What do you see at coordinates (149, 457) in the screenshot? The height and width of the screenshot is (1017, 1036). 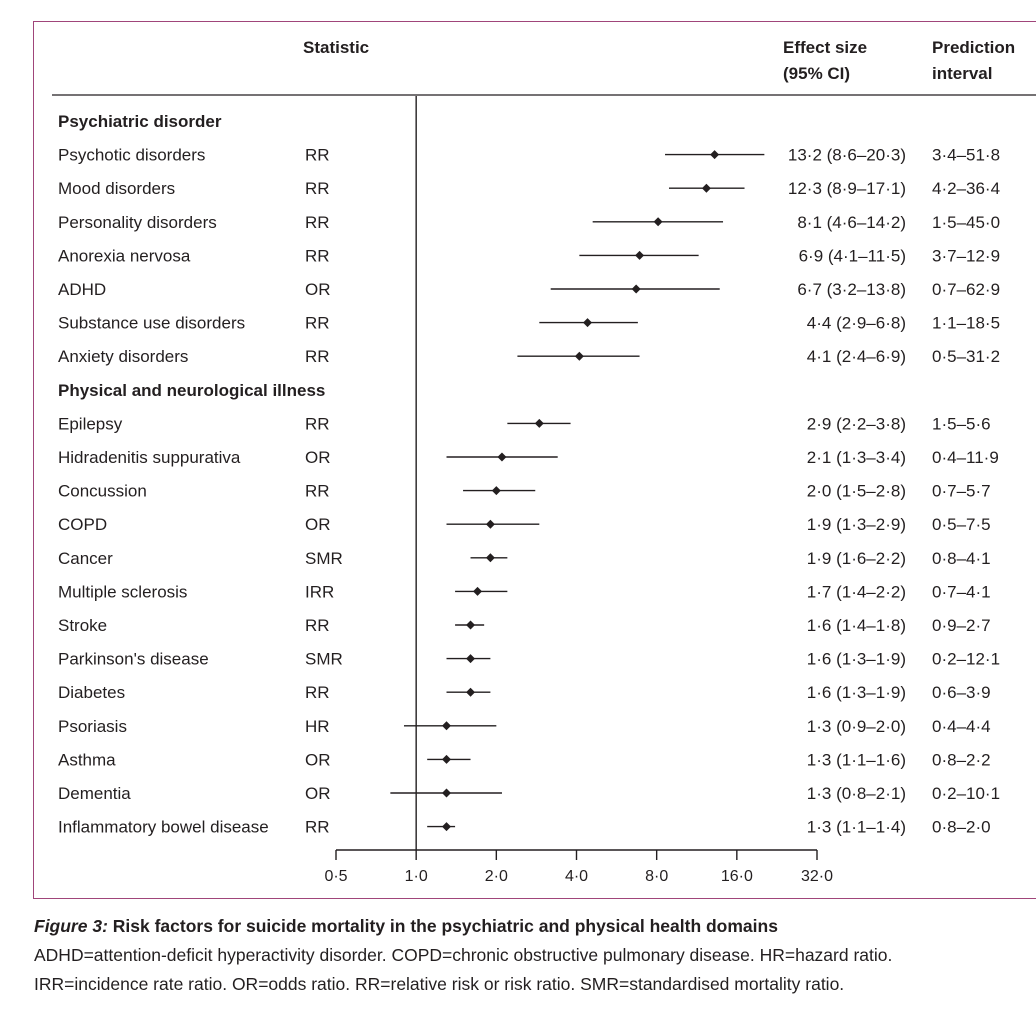 I see `row-label: Hidradenitis suppurativa` at bounding box center [149, 457].